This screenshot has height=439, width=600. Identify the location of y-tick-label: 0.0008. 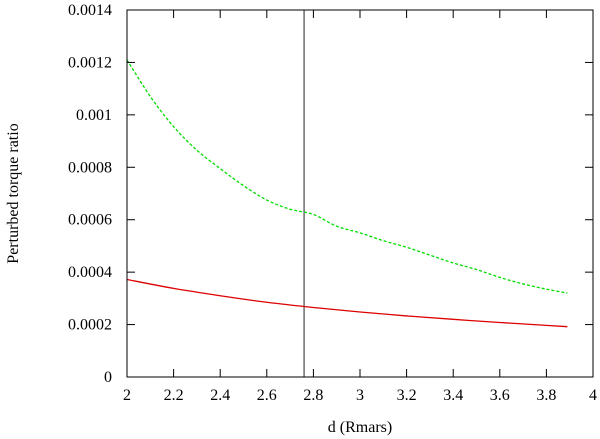
(90, 167).